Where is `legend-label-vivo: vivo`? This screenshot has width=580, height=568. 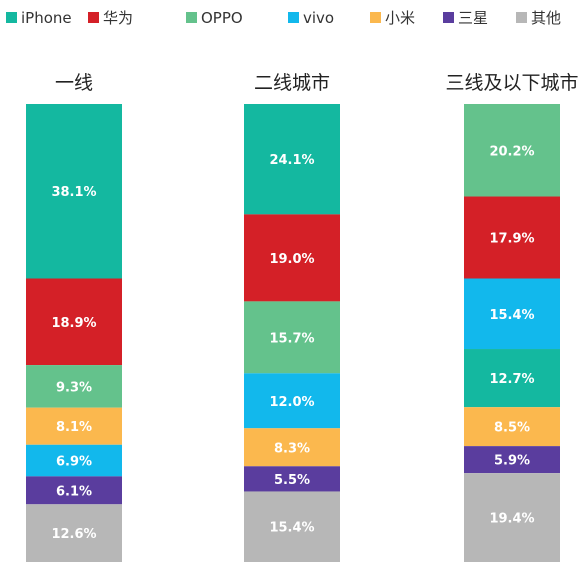
legend-label-vivo: vivo is located at coordinates (318, 18).